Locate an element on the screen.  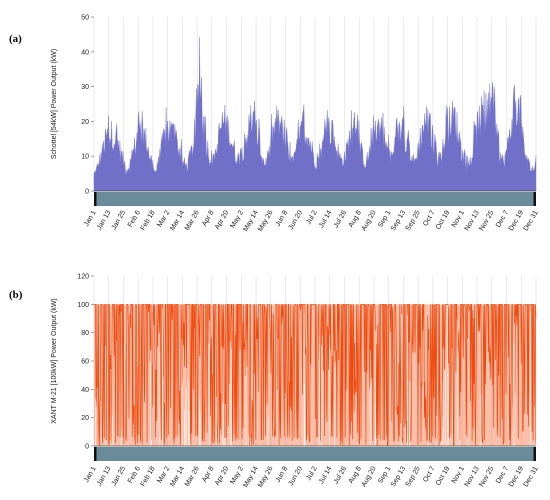
y-axis-title: Schottel [54kW] Power Output (kW) is located at coordinates (54, 104).